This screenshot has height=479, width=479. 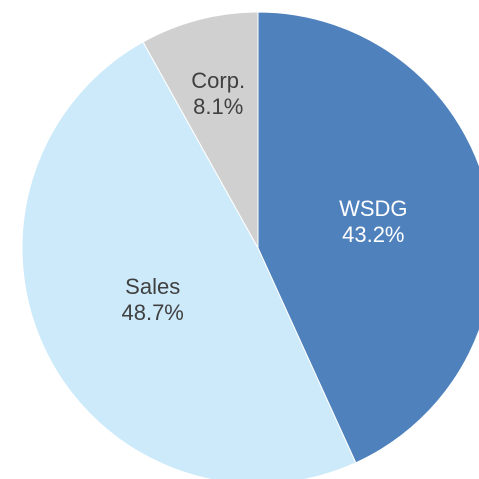 What do you see at coordinates (218, 106) in the screenshot?
I see `slice-value-label: 8.1%` at bounding box center [218, 106].